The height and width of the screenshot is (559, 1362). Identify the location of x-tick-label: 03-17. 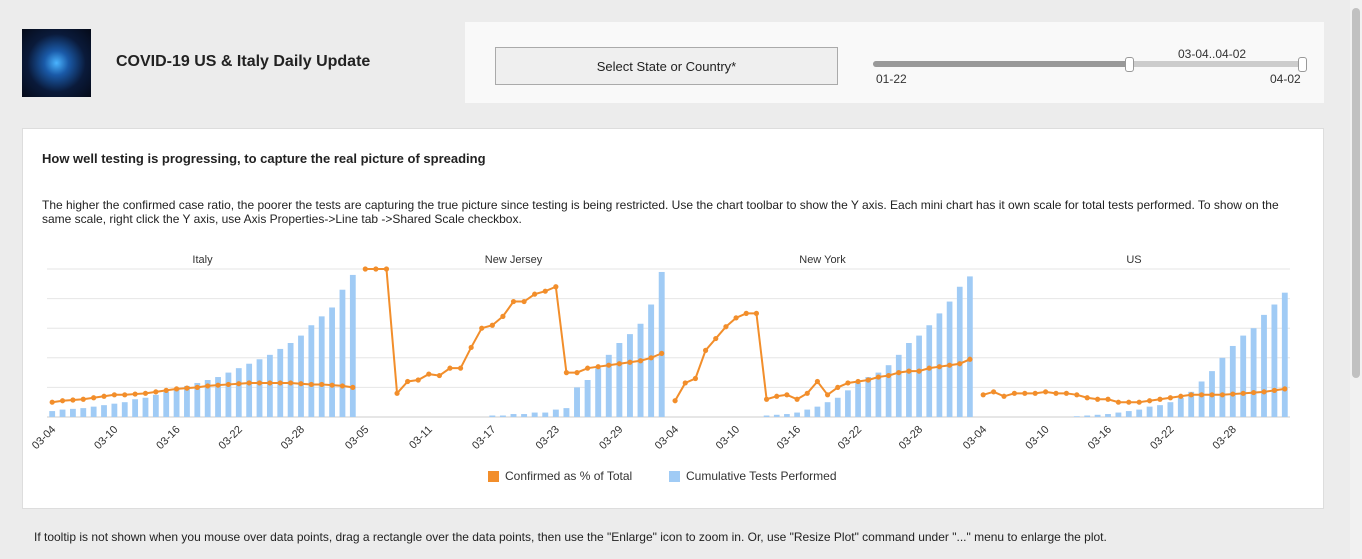
(484, 438).